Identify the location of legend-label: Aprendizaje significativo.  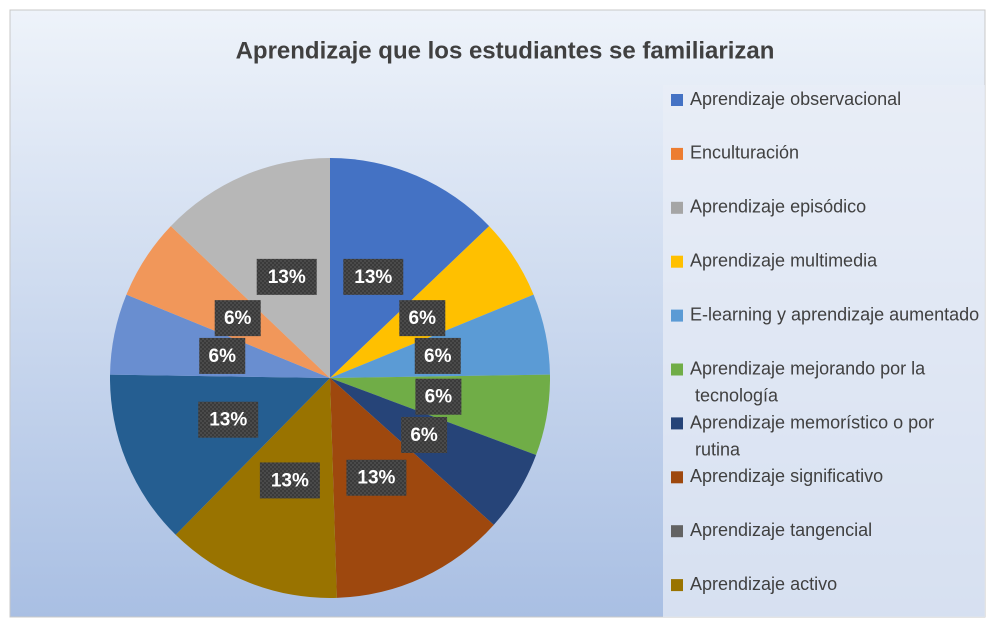
(786, 476).